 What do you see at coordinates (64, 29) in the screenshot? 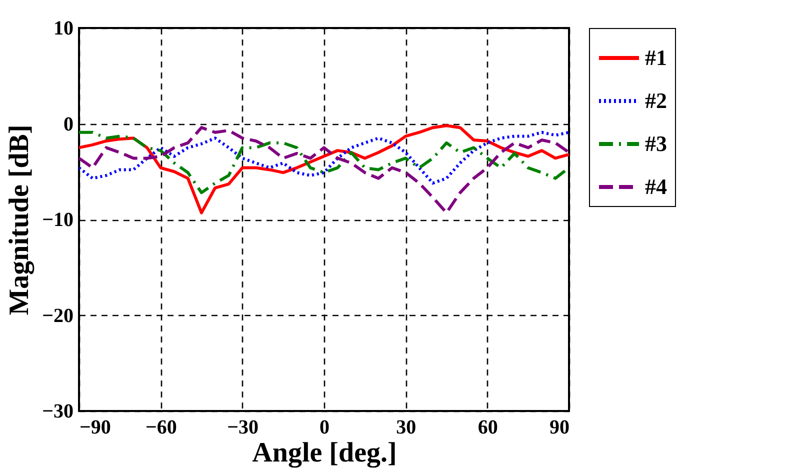
I see `y-tick-label: 10` at bounding box center [64, 29].